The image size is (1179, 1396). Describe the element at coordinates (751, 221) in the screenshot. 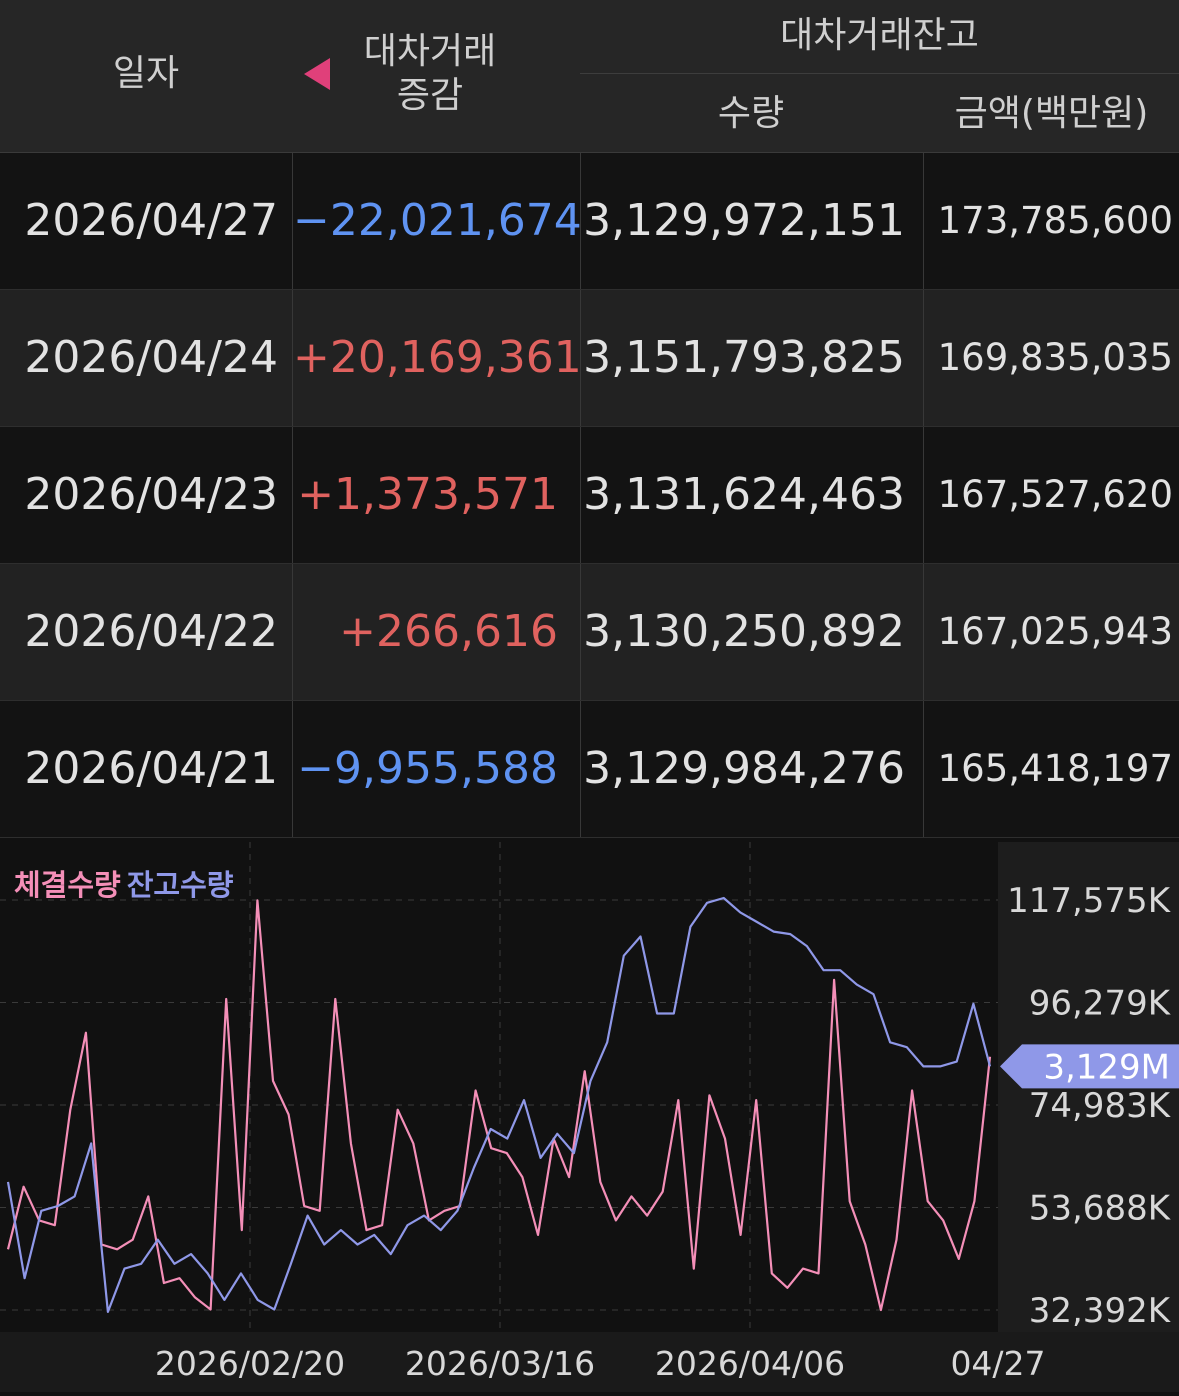

I see `cell-qty: 3,129,972,151` at that location.